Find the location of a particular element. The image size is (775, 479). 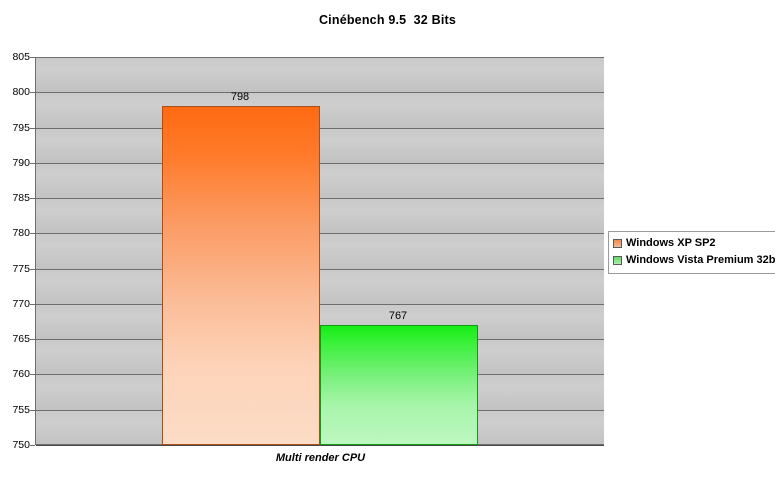

legend-swatch-icon-vista is located at coordinates (617, 260).